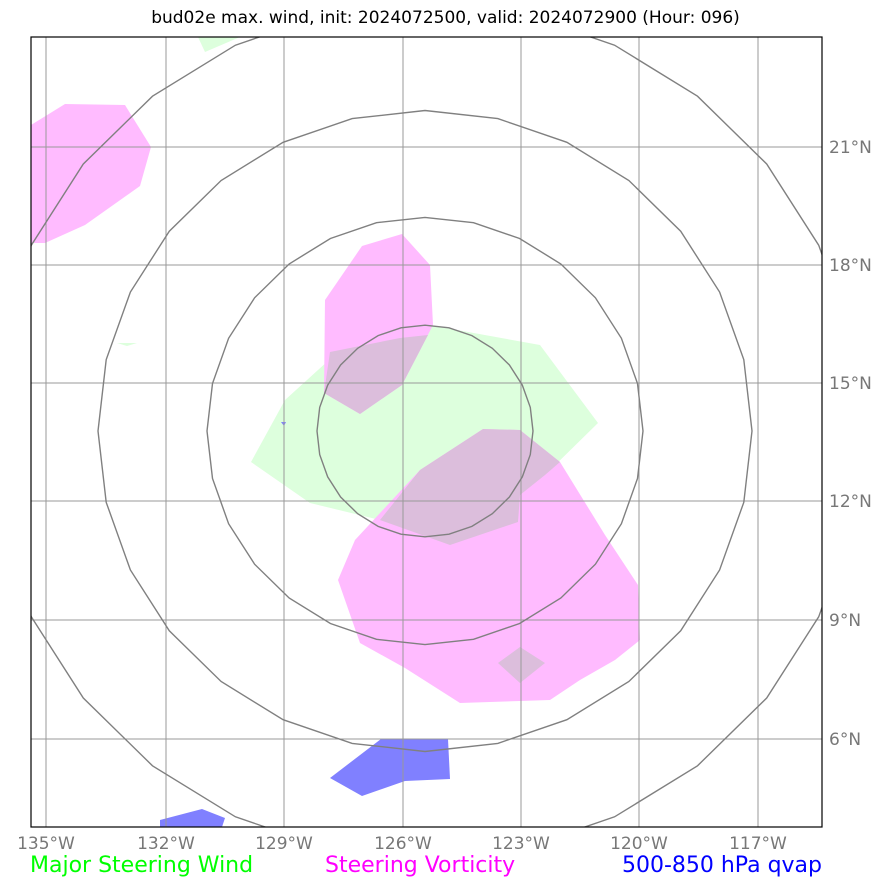 The width and height of the screenshot is (891, 891). Describe the element at coordinates (166, 844) in the screenshot. I see `lon-label-132w: 132°W` at that location.